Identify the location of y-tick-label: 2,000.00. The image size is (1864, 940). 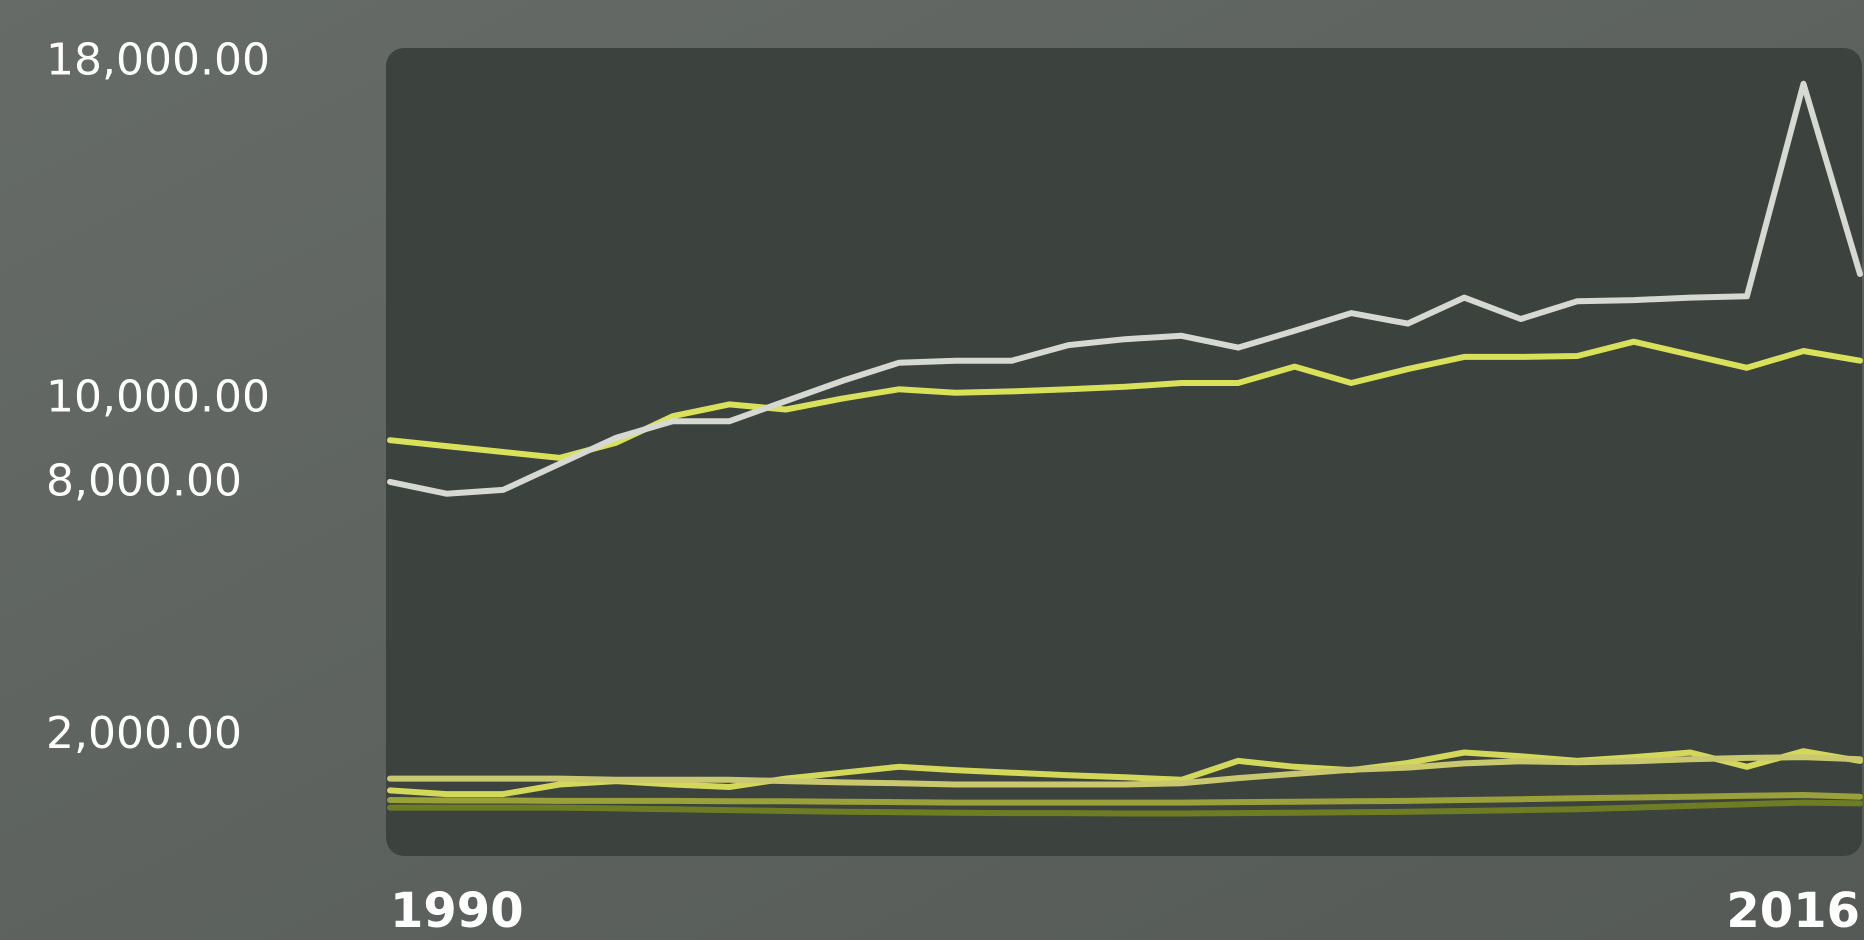
(144, 733).